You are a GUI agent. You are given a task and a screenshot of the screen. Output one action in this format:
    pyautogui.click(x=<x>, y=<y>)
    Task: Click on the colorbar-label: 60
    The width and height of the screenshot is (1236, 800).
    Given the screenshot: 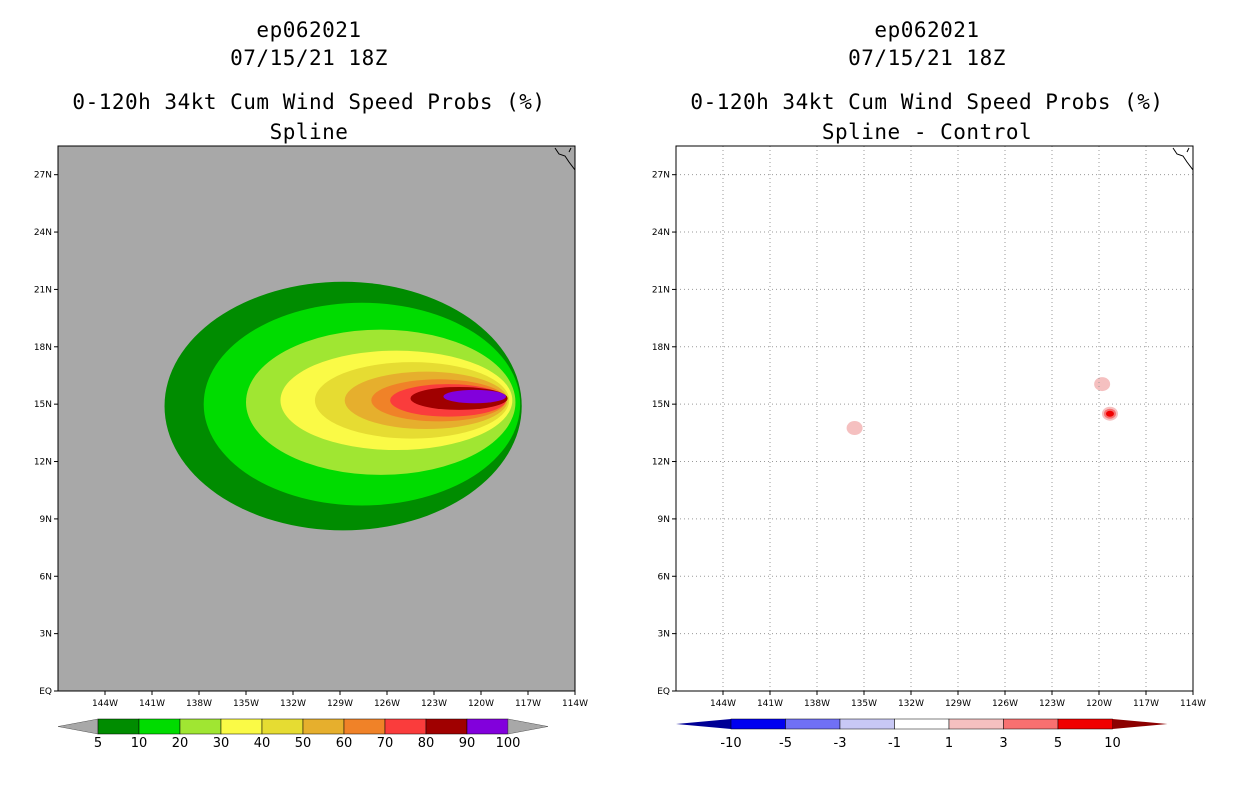 What is the action you would take?
    pyautogui.click(x=344, y=743)
    